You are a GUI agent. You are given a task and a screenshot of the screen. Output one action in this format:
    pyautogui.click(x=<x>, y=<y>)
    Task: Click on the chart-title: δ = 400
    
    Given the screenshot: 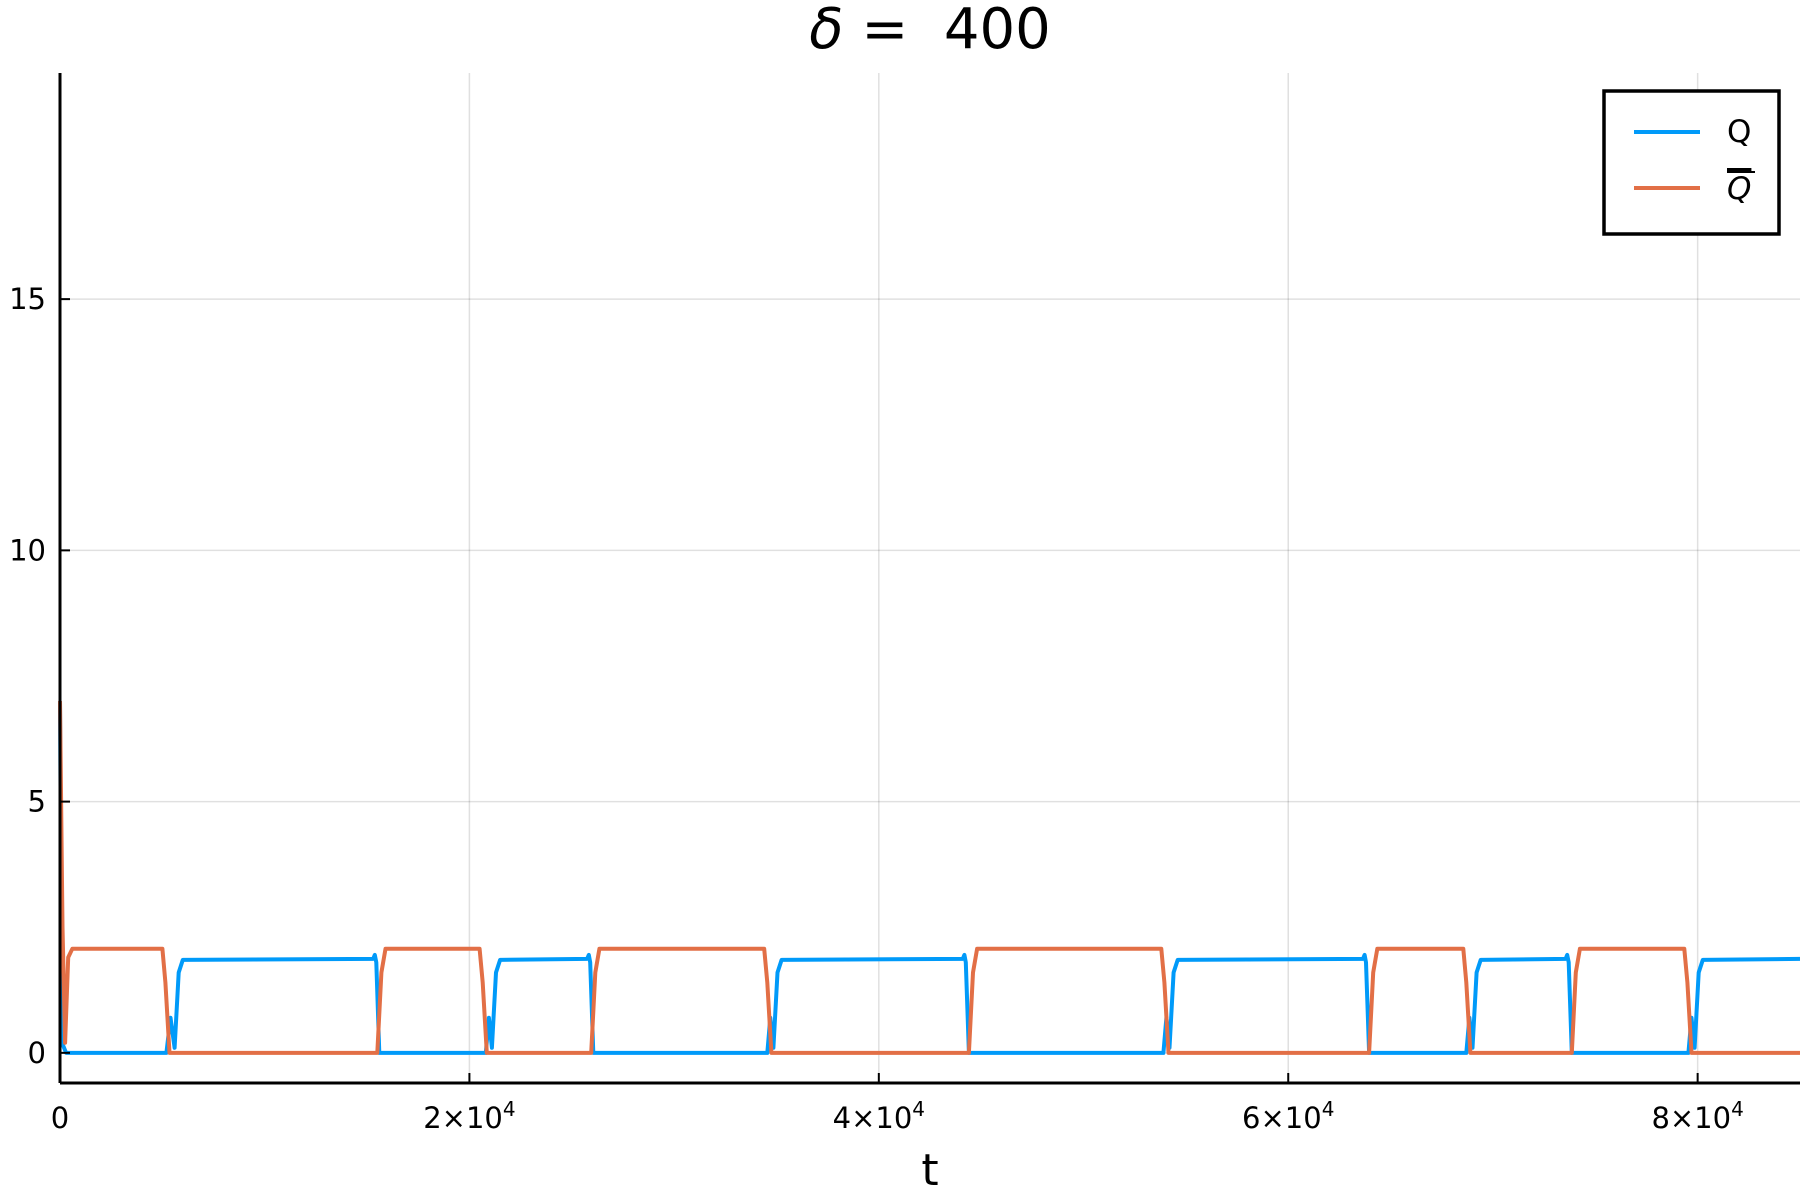 What is the action you would take?
    pyautogui.click(x=929, y=31)
    